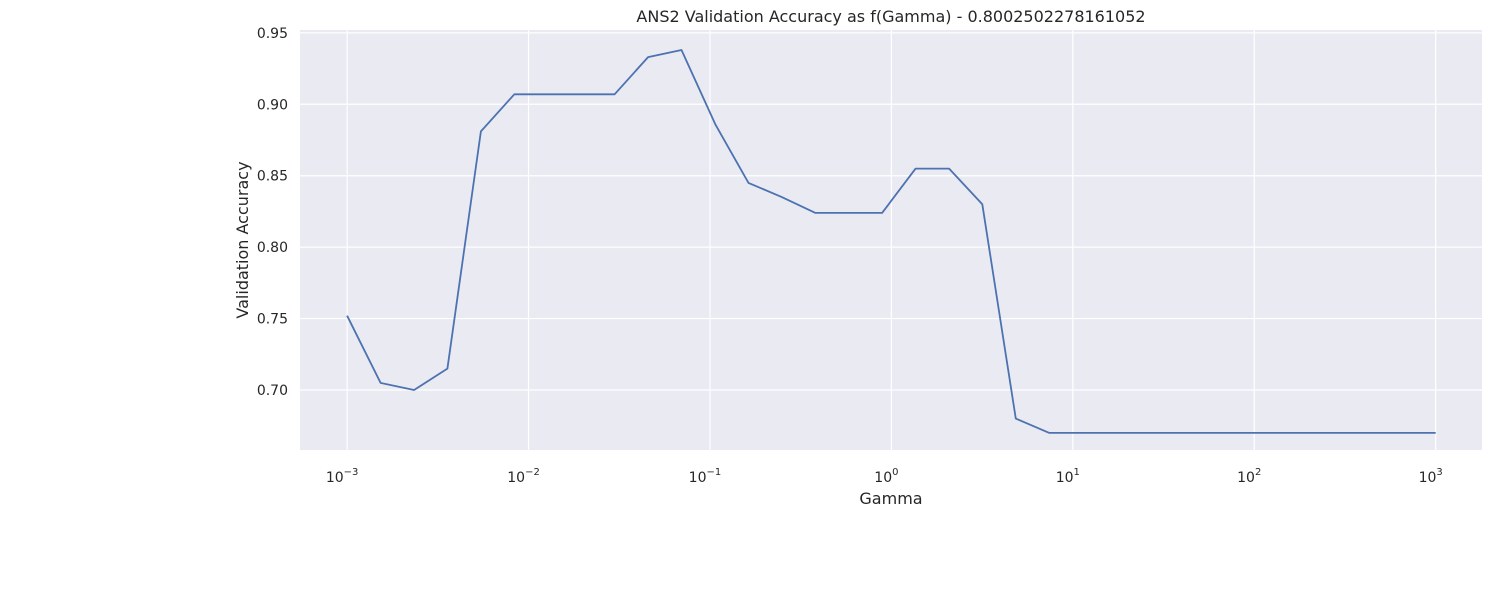 The width and height of the screenshot is (1500, 600). I want to click on x-tick-exponent: −1, so click(714, 472).